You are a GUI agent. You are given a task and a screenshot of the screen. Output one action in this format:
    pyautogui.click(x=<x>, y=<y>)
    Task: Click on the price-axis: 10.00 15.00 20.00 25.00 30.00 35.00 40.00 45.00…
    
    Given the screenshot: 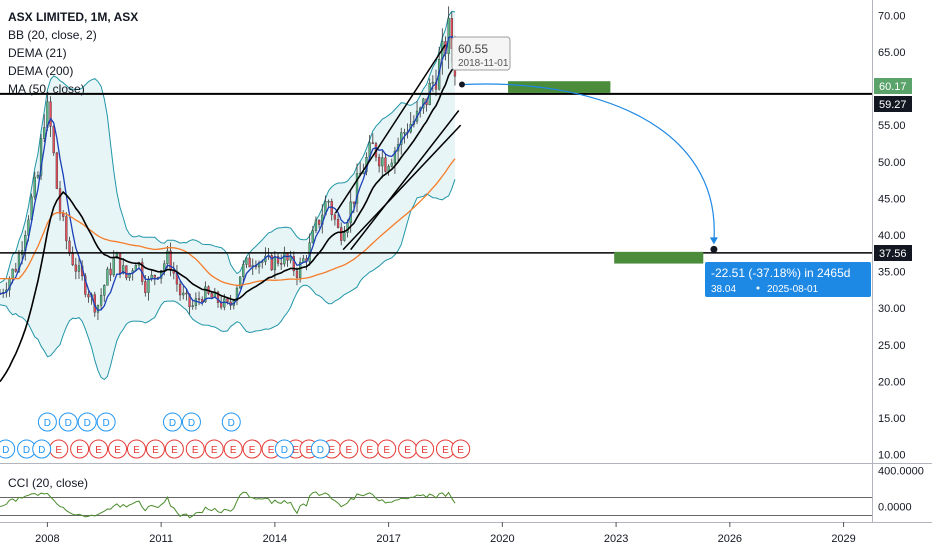 What is the action you would take?
    pyautogui.click(x=901, y=261)
    